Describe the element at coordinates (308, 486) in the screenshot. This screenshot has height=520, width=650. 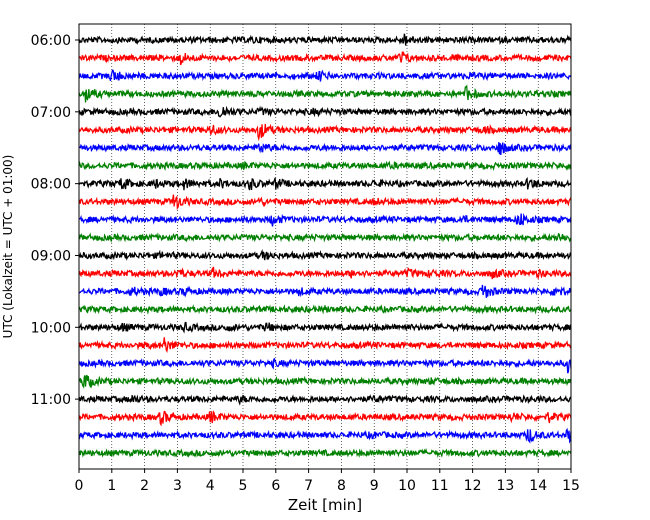
I see `x-tick-label: 7` at that location.